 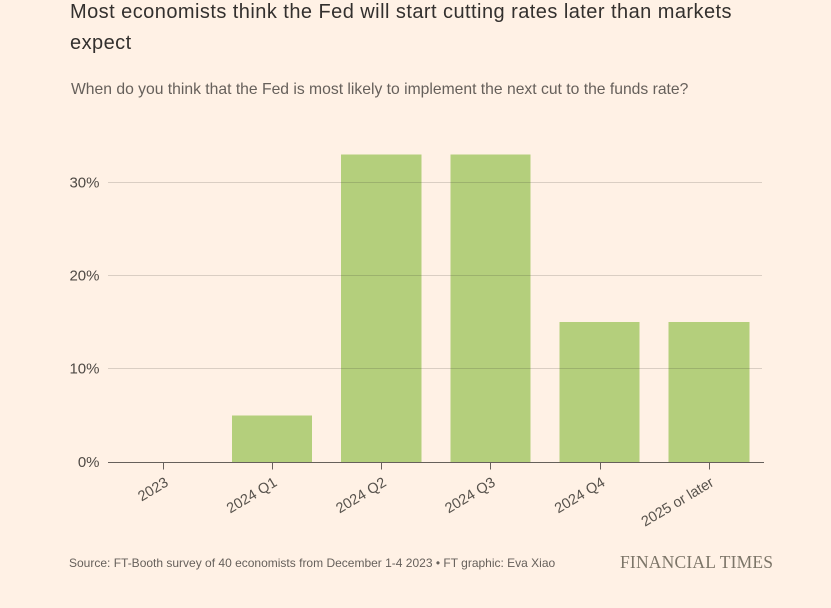 I want to click on svg-text: 2024 Q1, so click(x=252, y=496).